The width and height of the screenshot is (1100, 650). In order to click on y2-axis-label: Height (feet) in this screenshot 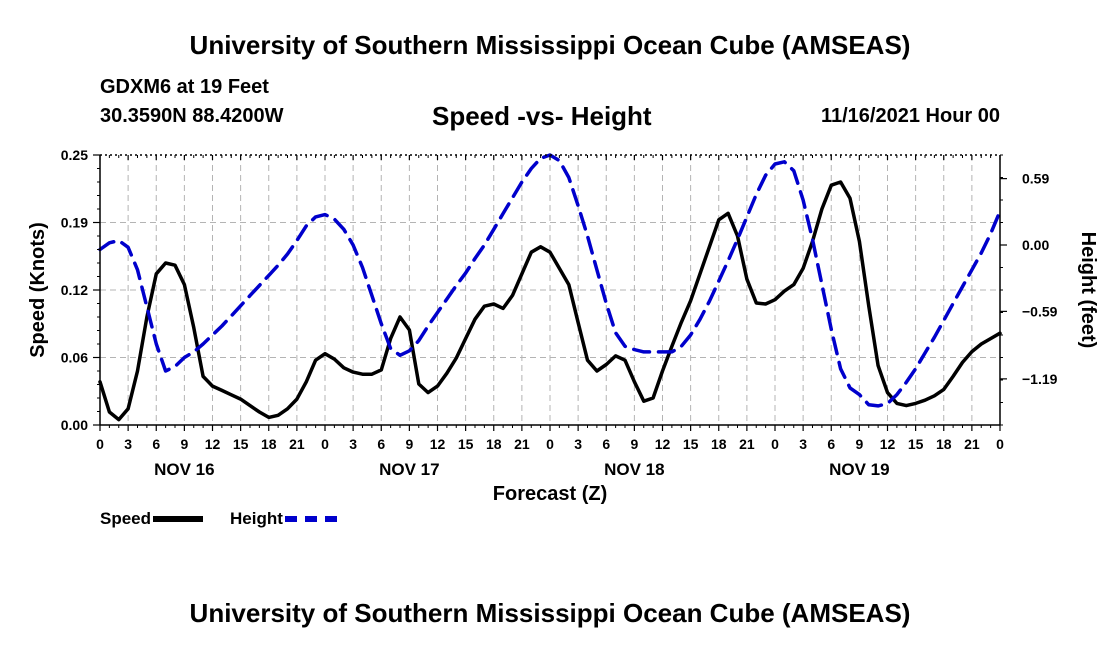, I will do `click(1088, 290)`.